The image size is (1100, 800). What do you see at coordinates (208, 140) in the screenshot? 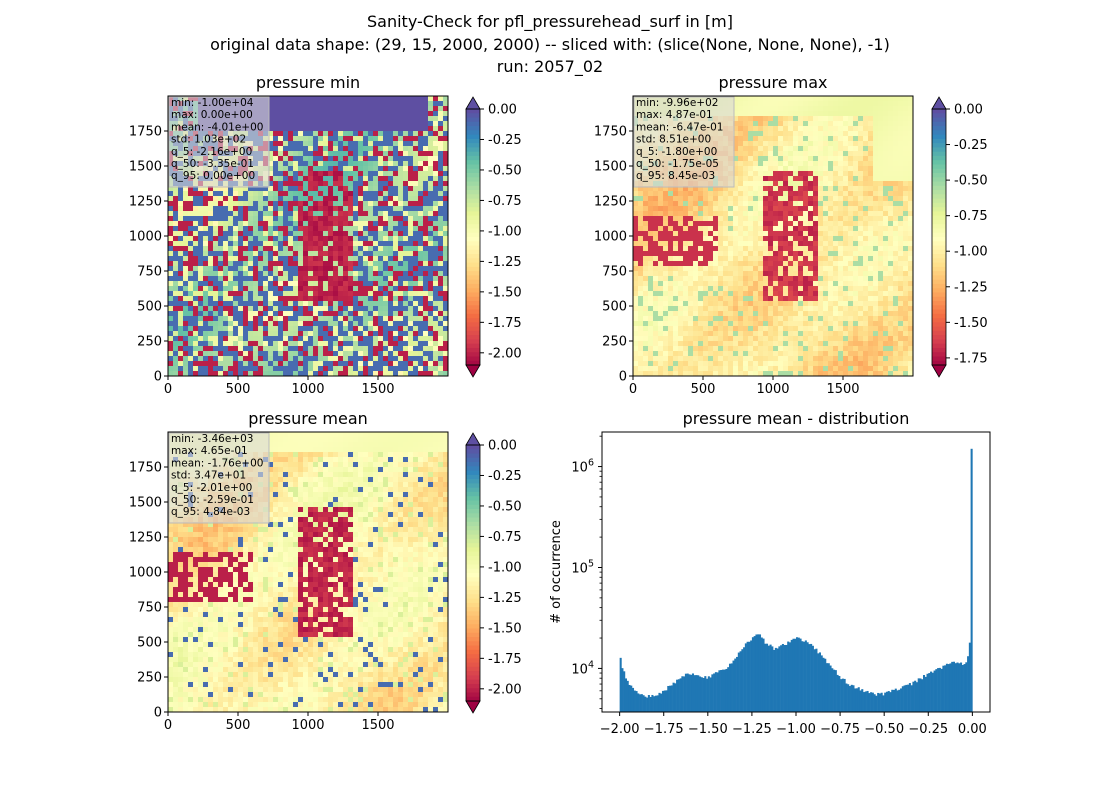
I see `stats-line: std: 1.03e+02` at bounding box center [208, 140].